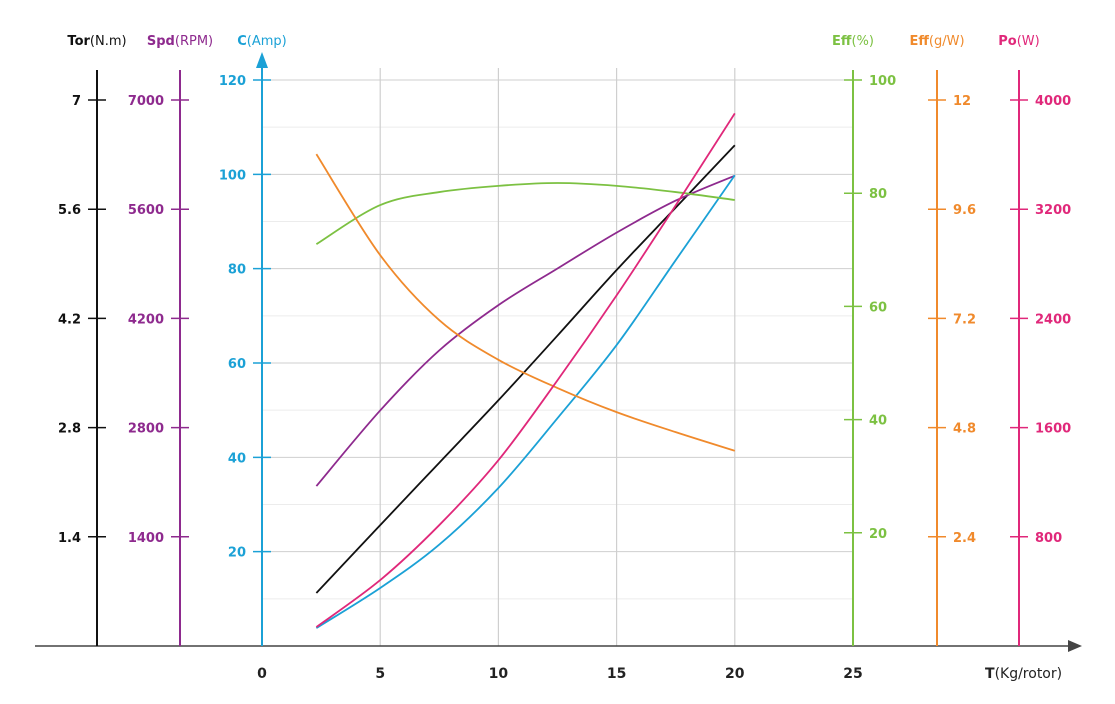  Describe the element at coordinates (237, 270) in the screenshot. I see `axis-tick-label-c: 80` at that location.